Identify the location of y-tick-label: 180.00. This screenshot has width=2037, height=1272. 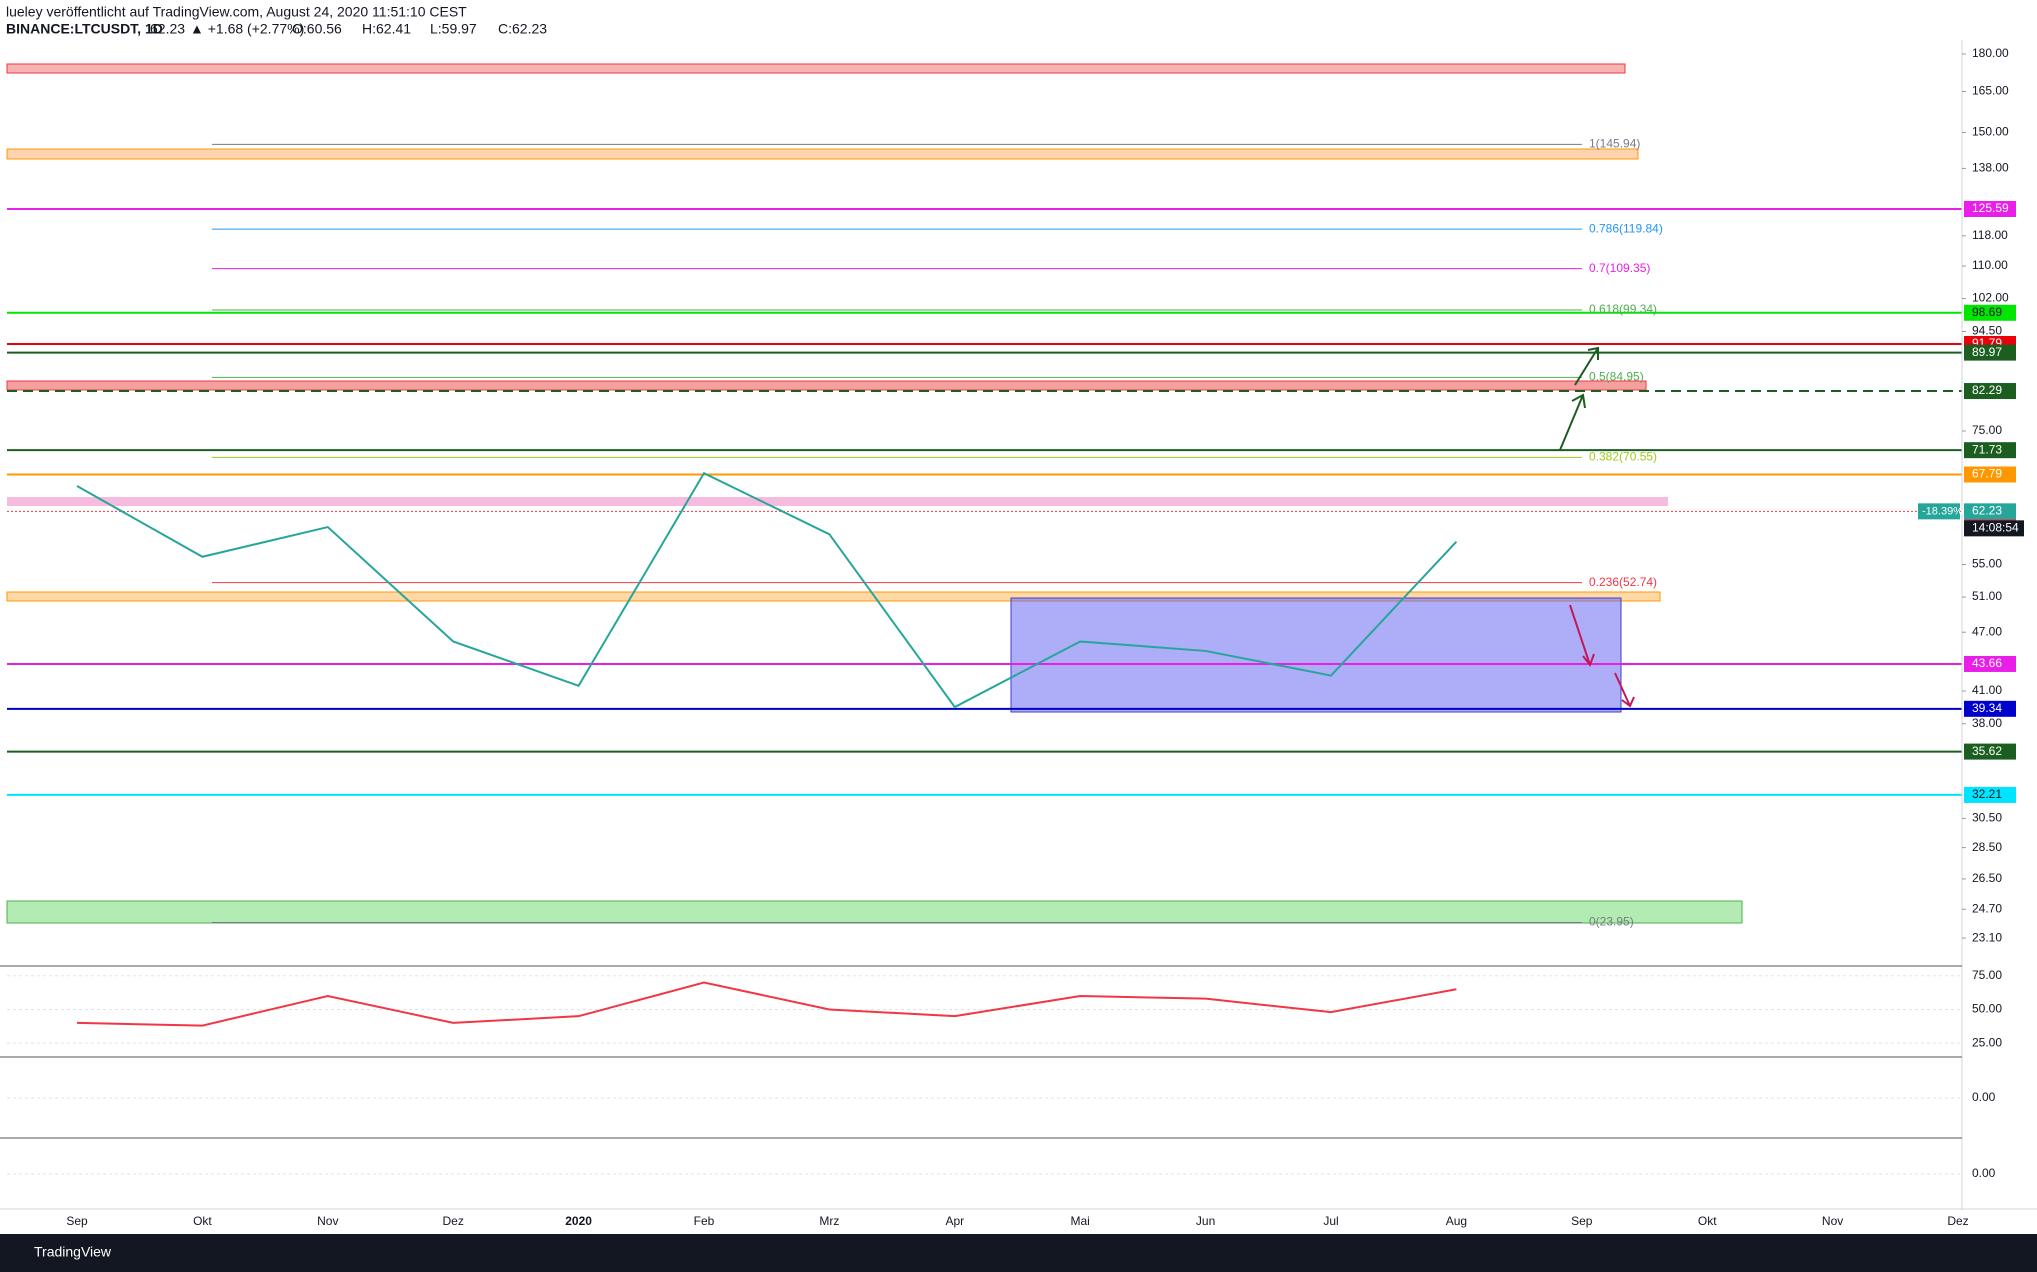
(1990, 53).